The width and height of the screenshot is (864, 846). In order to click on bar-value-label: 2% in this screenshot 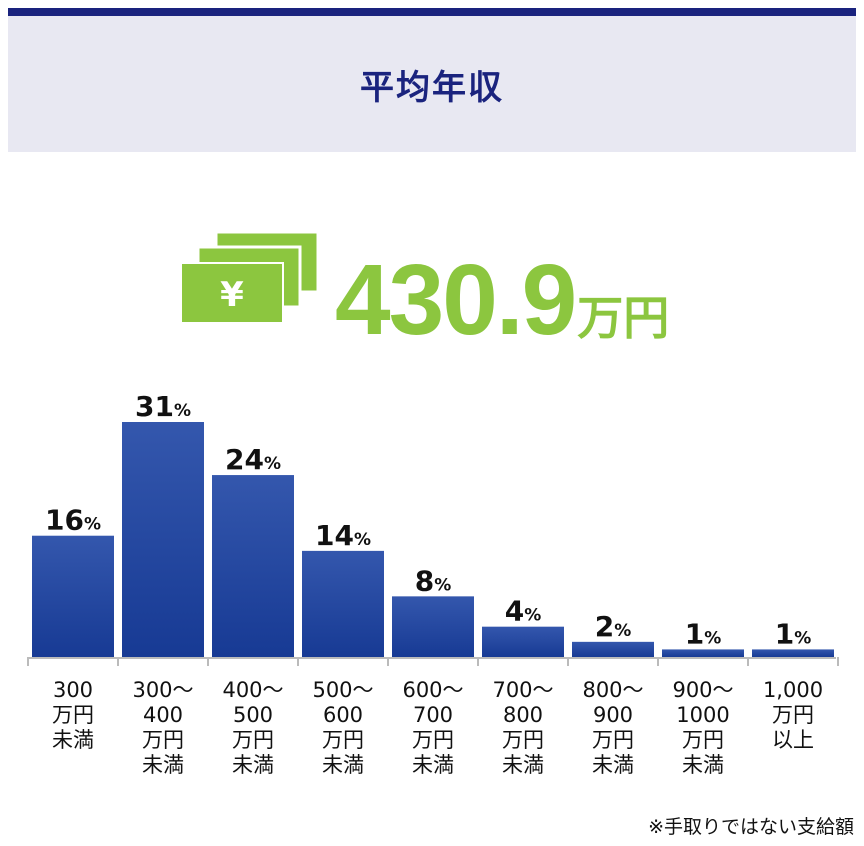, I will do `click(613, 626)`.